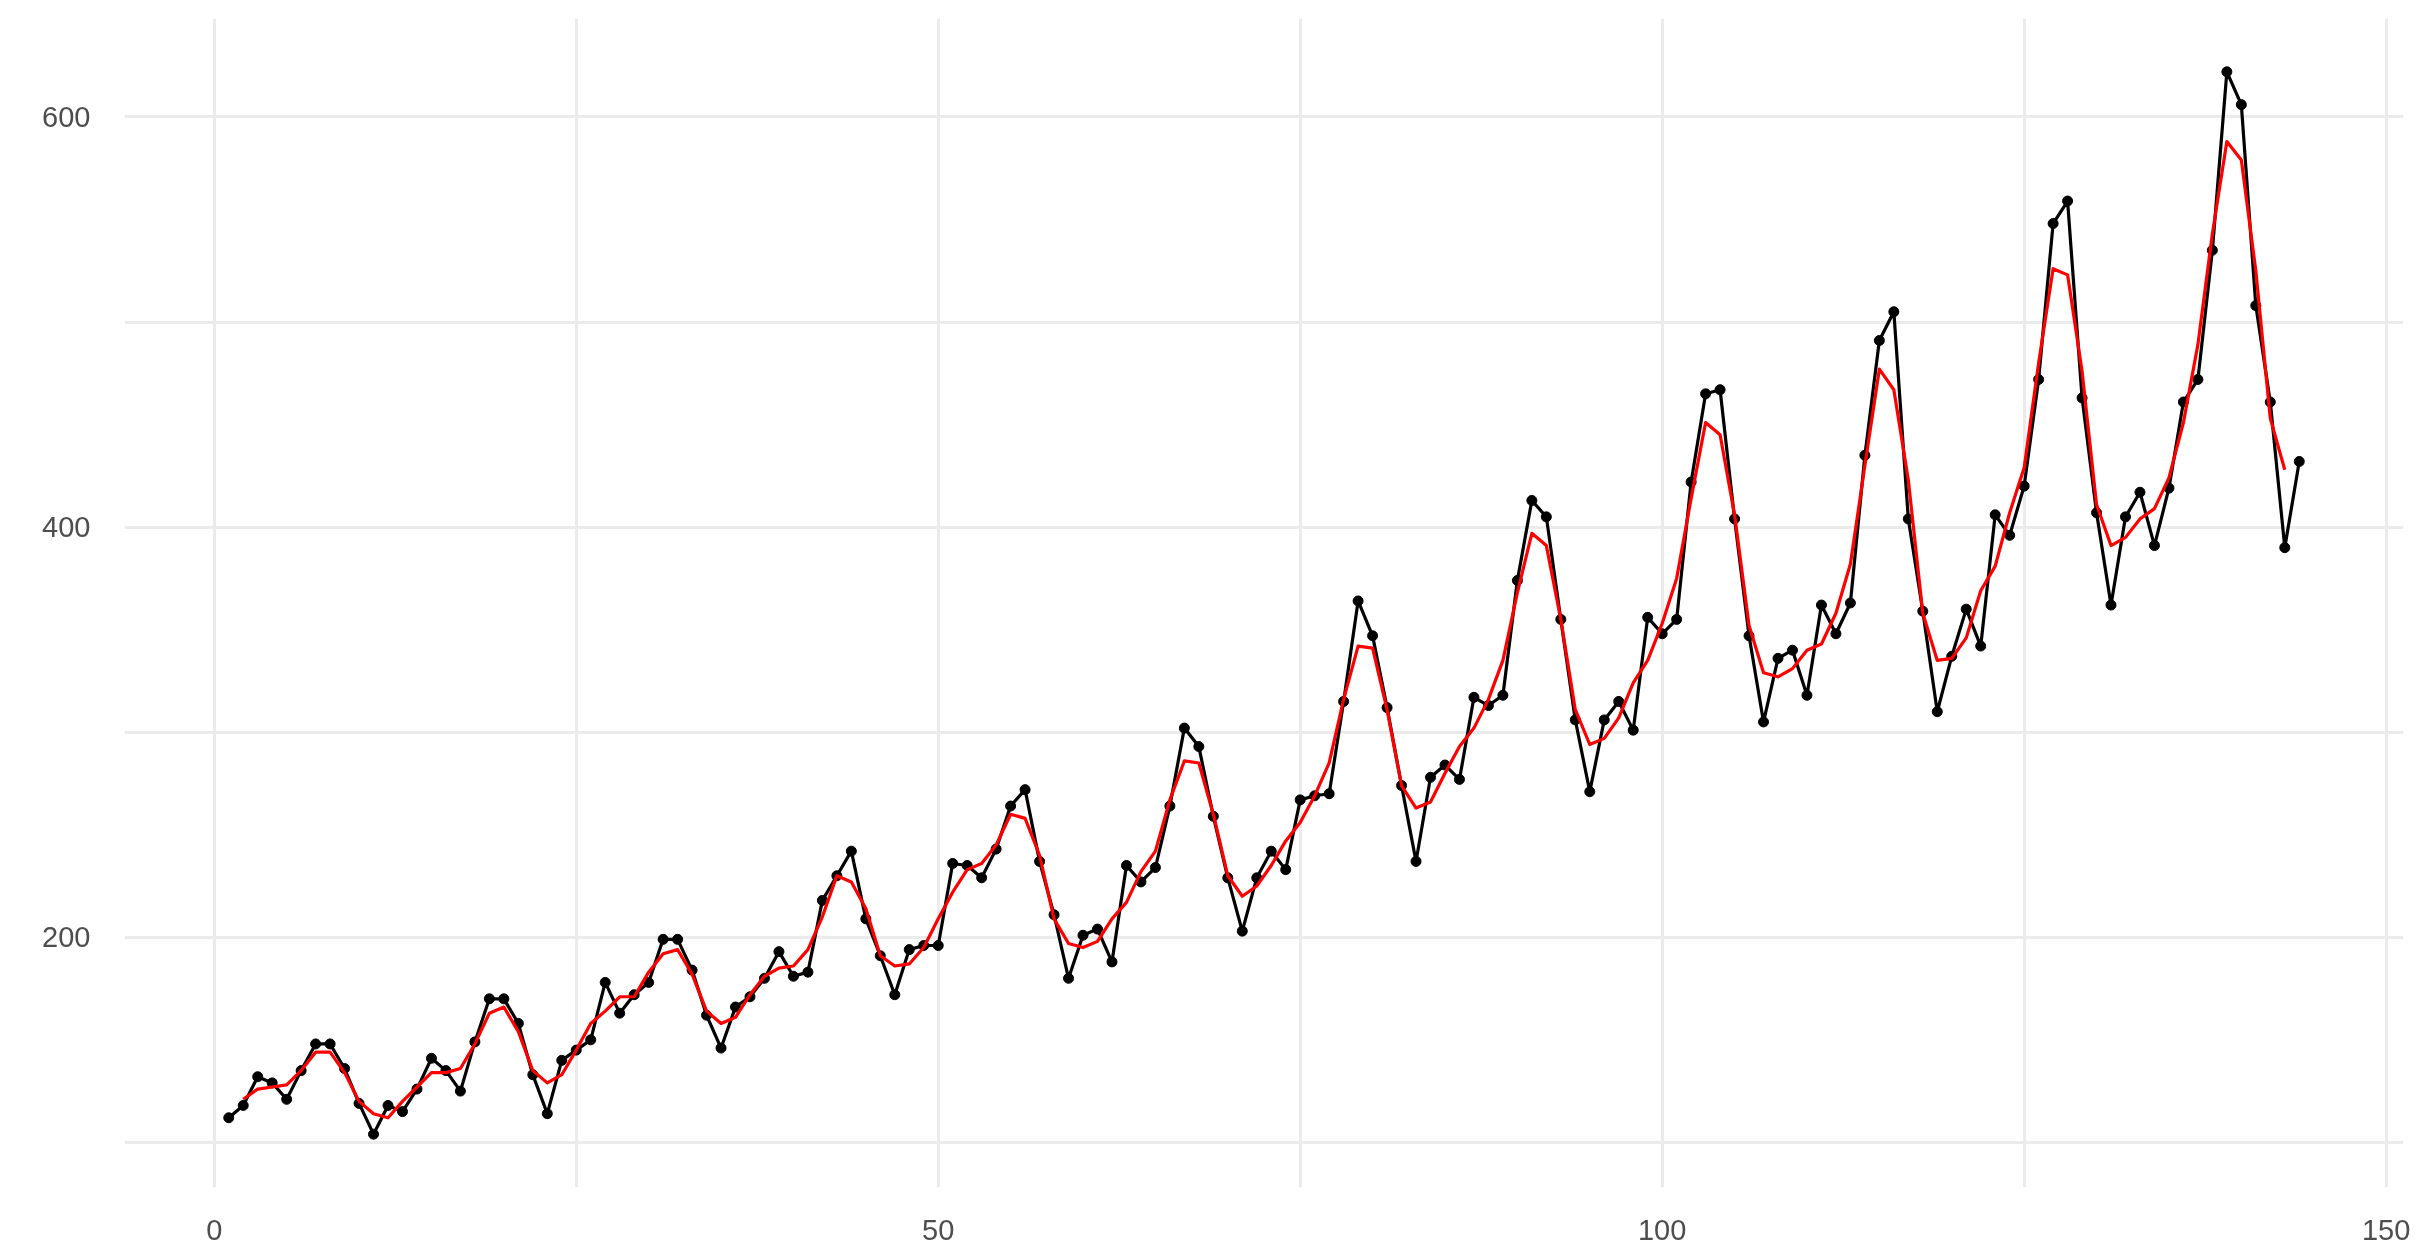 The width and height of the screenshot is (2428, 1254). What do you see at coordinates (938, 1229) in the screenshot?
I see `x-tick-label: 50` at bounding box center [938, 1229].